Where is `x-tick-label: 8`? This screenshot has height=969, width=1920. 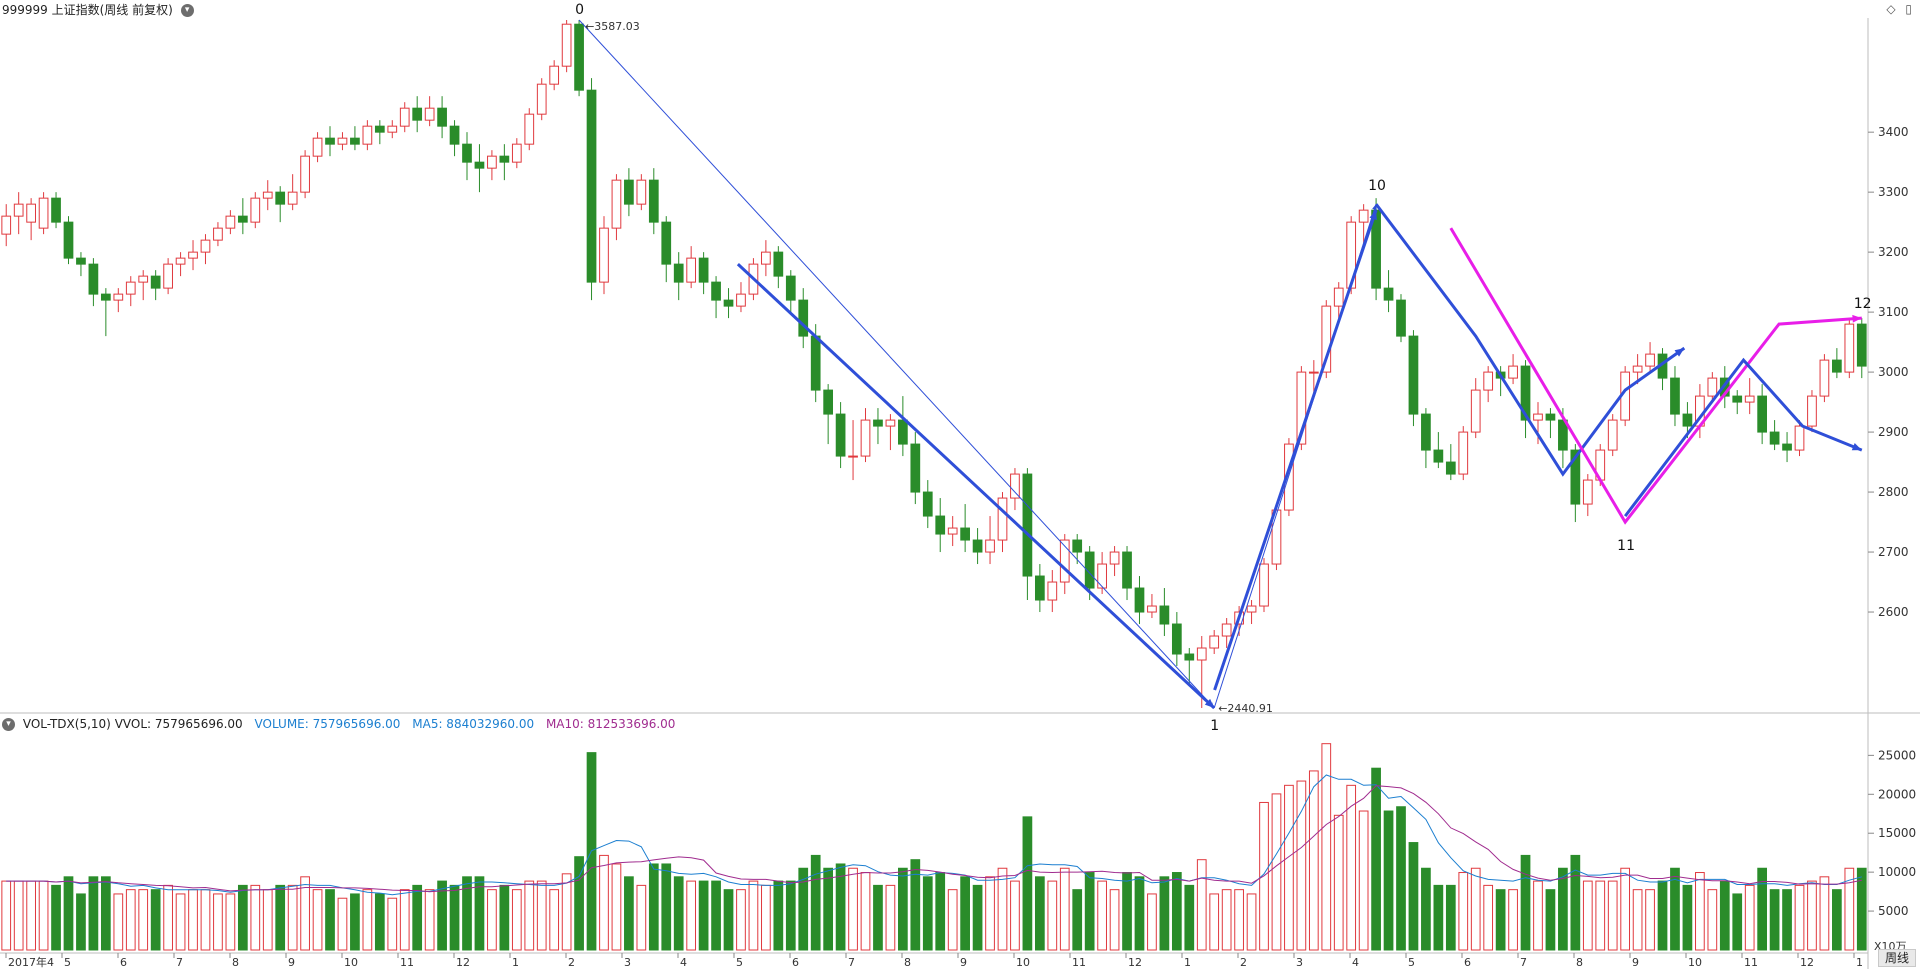 x-tick-label: 8 is located at coordinates (235, 962).